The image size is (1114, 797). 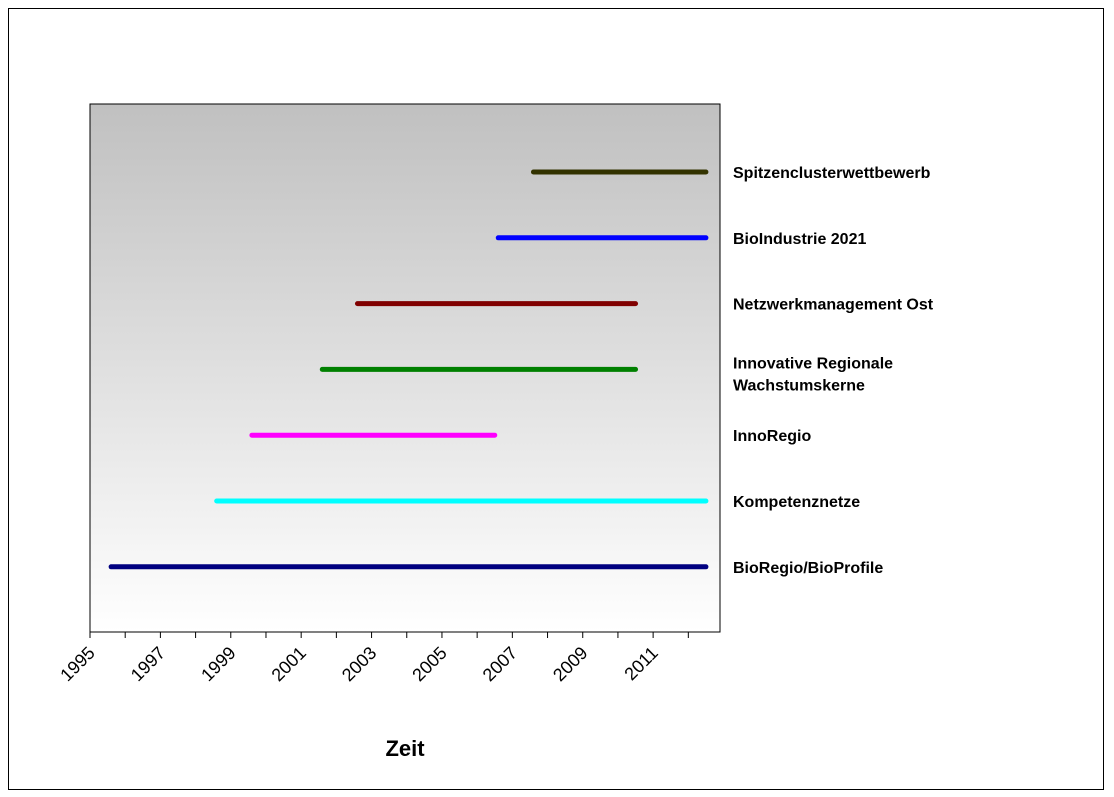 I want to click on x-tick-label: 2003, so click(x=359, y=664).